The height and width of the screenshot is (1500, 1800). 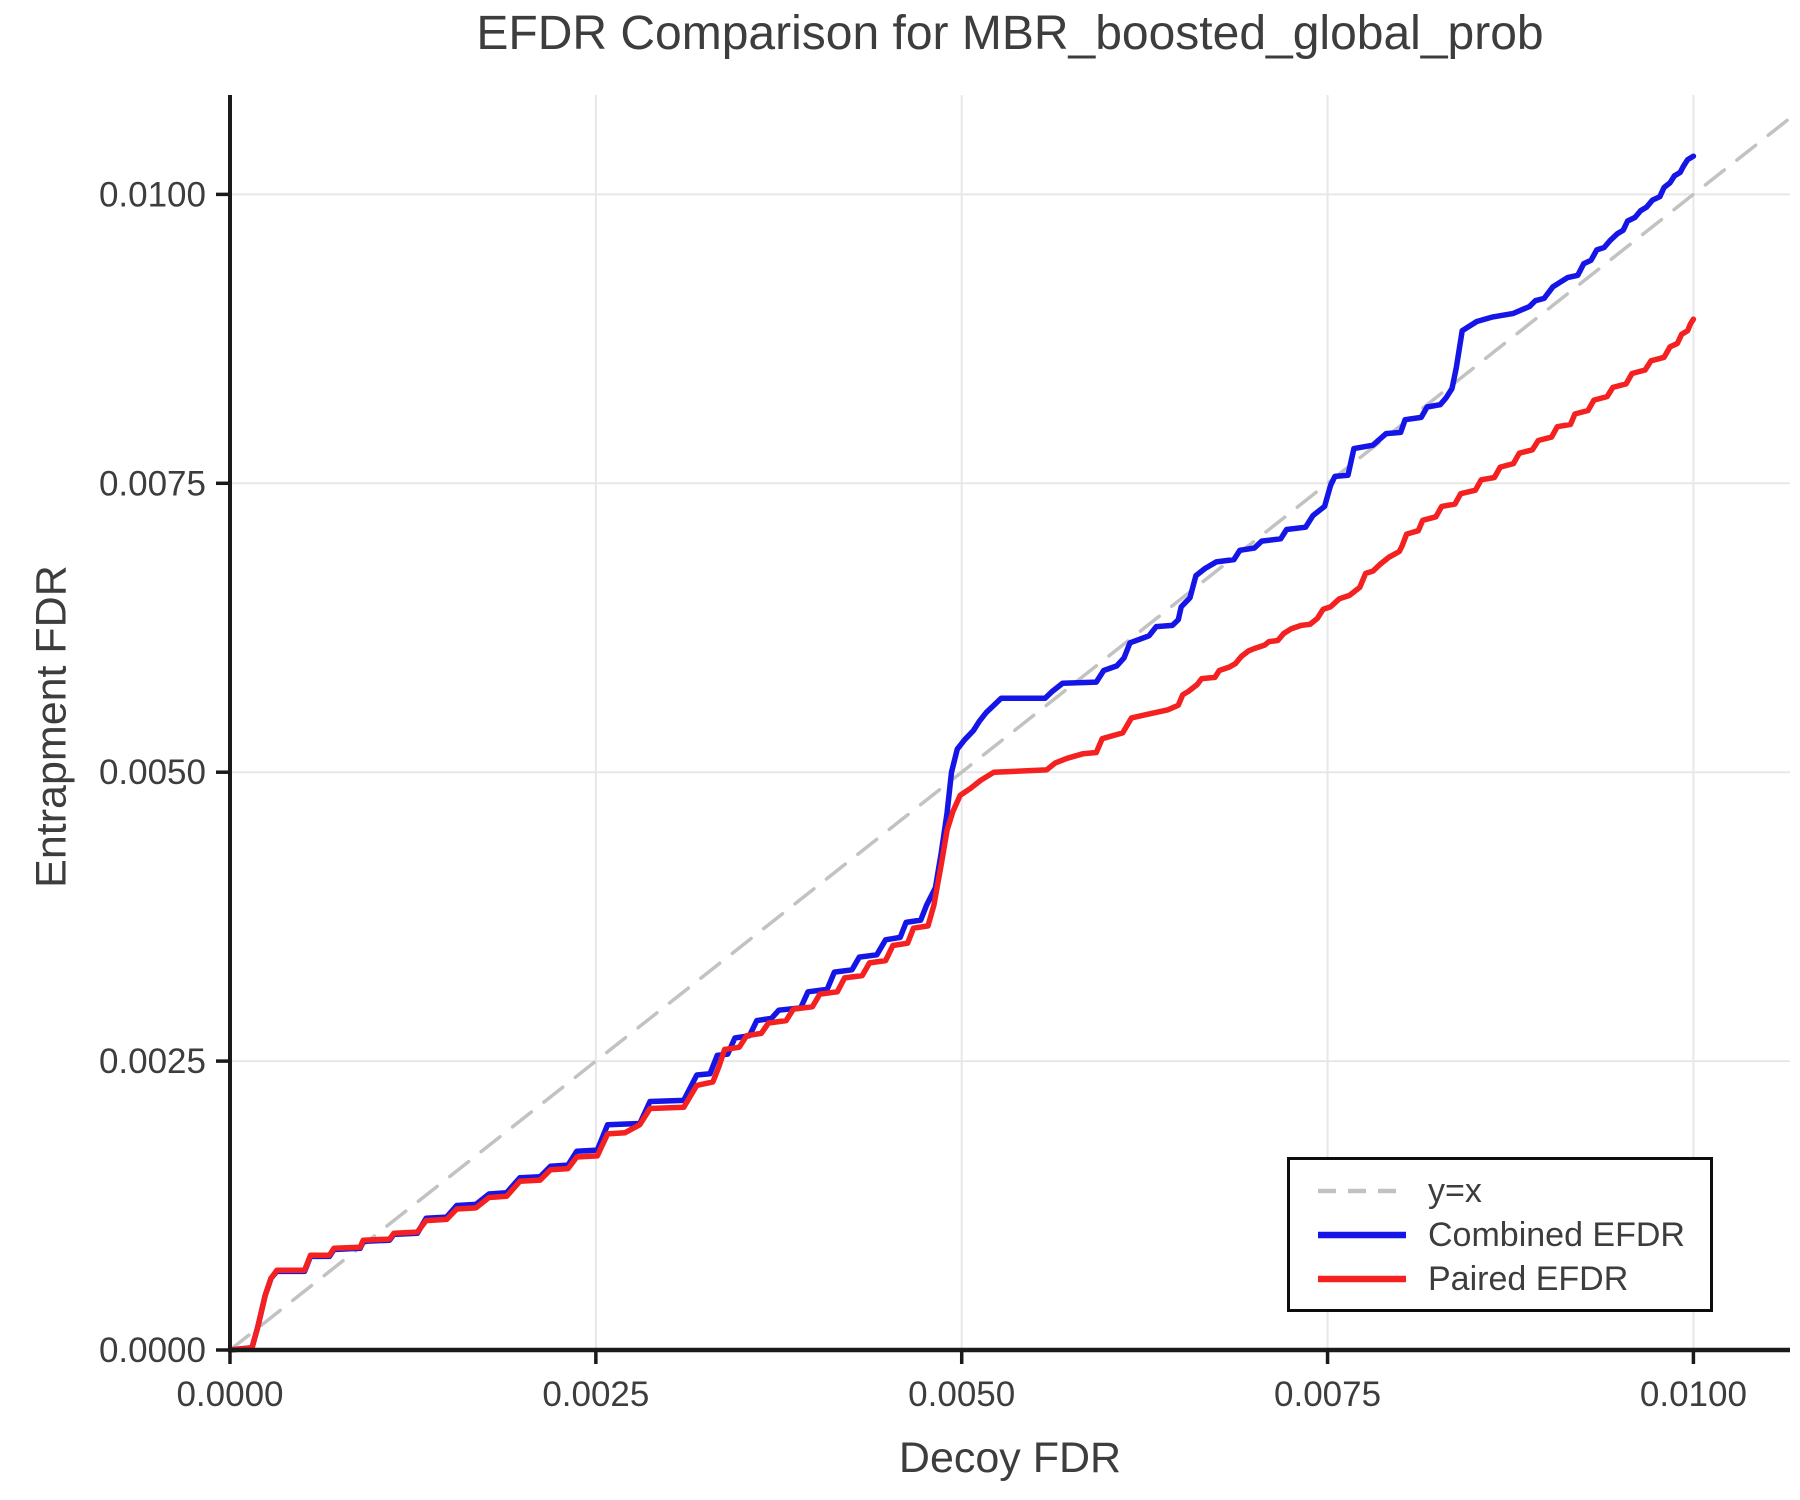 I want to click on x-axis-label: Decoy FDR, so click(x=1010, y=1458).